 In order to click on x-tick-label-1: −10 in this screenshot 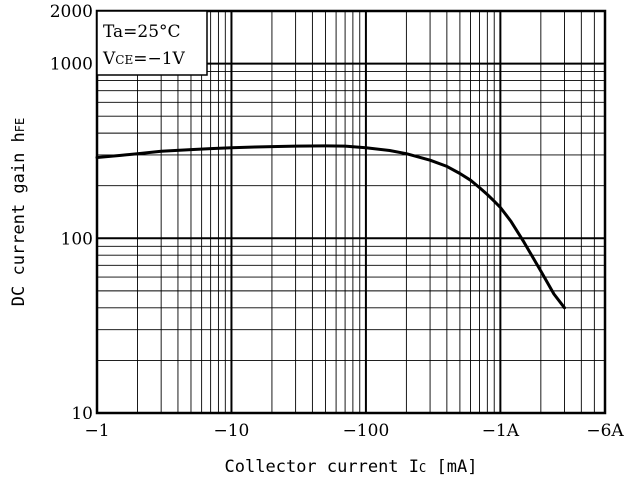, I will do `click(232, 431)`.